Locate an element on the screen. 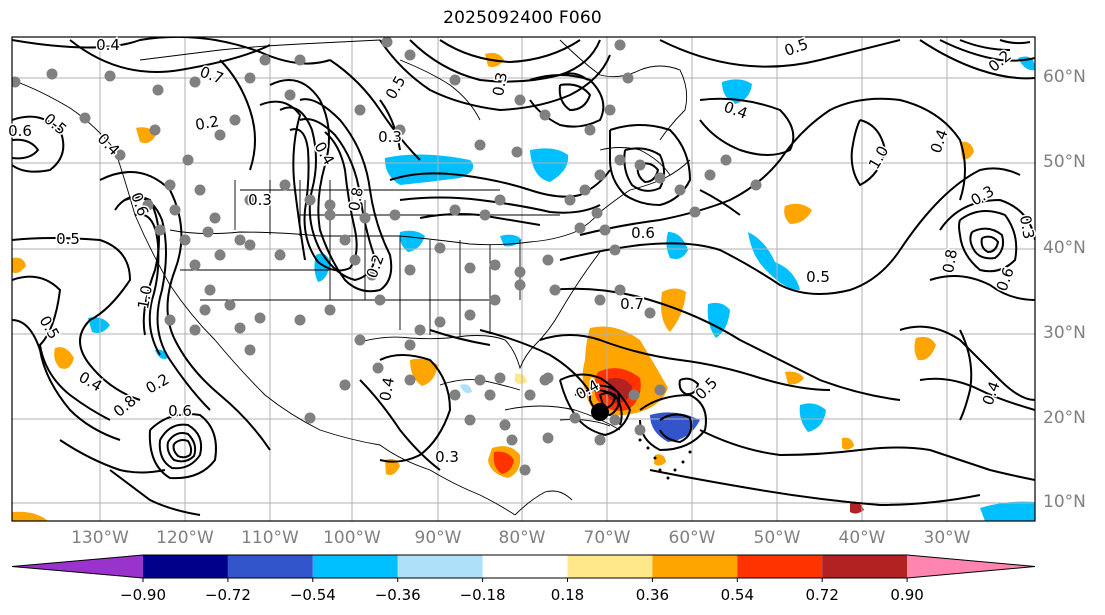  colorbar-extend-min is located at coordinates (77, 566).